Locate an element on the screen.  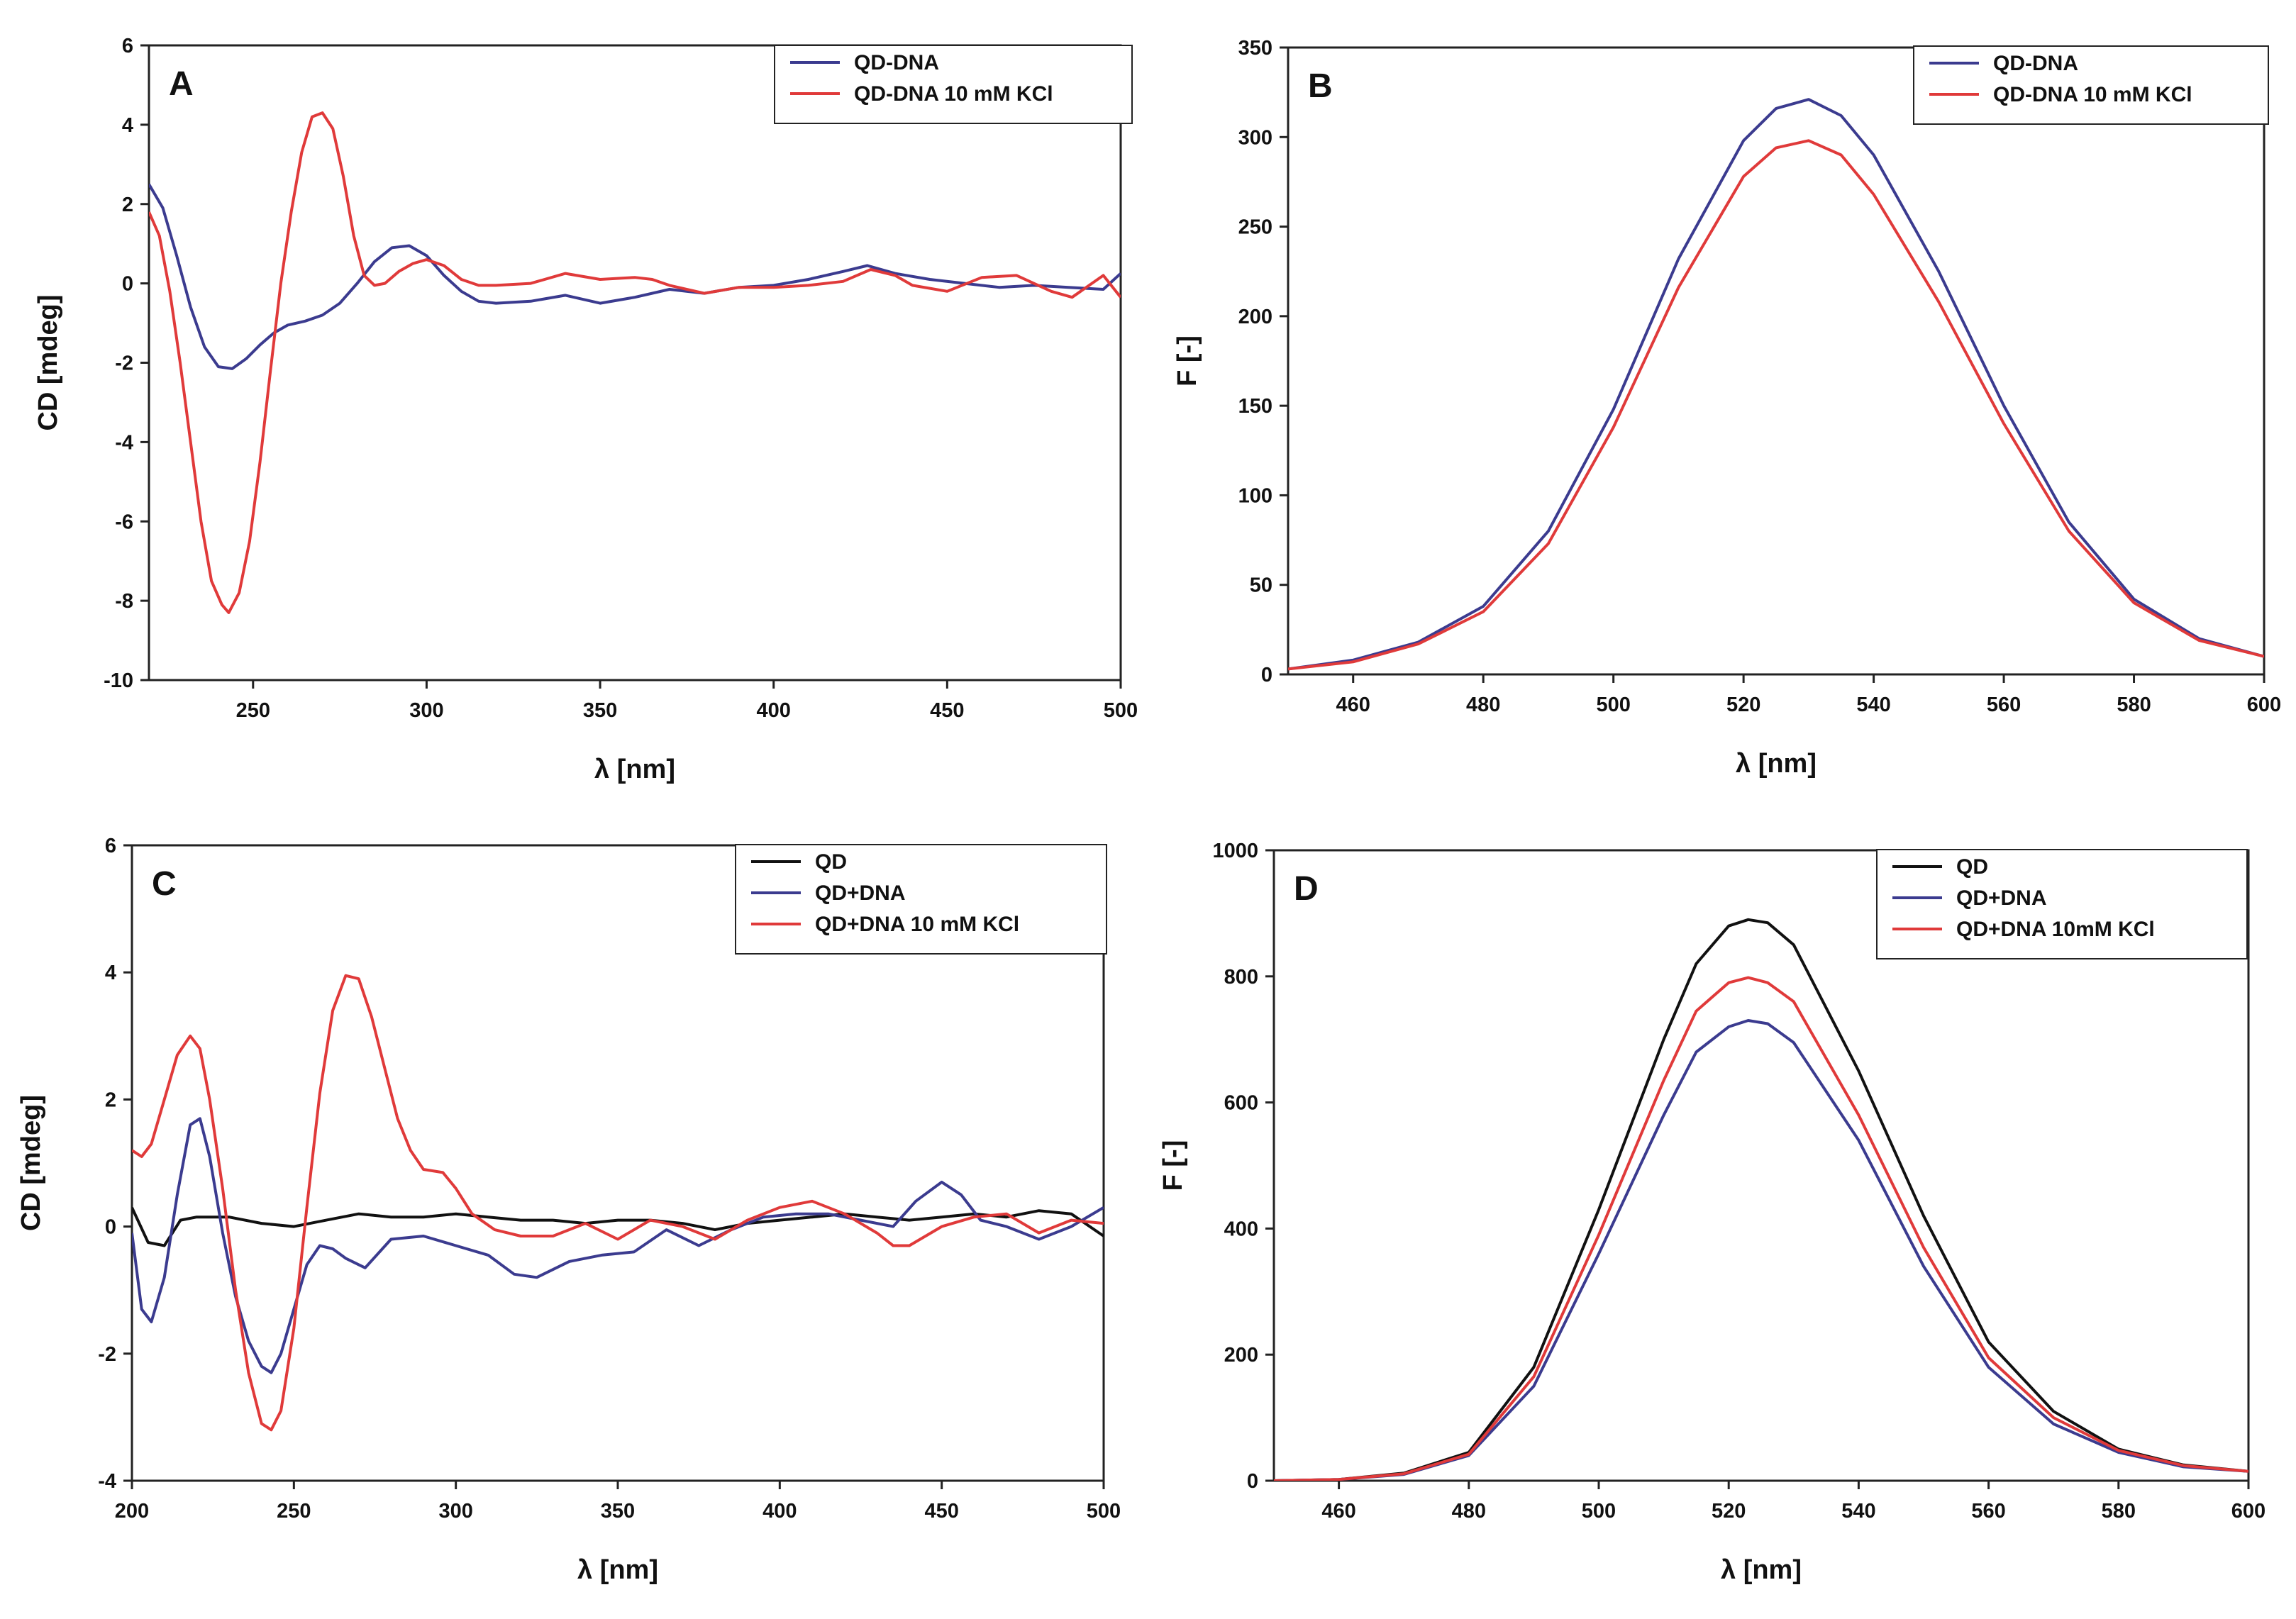
y-tick-label: 100 is located at coordinates (1255, 496).